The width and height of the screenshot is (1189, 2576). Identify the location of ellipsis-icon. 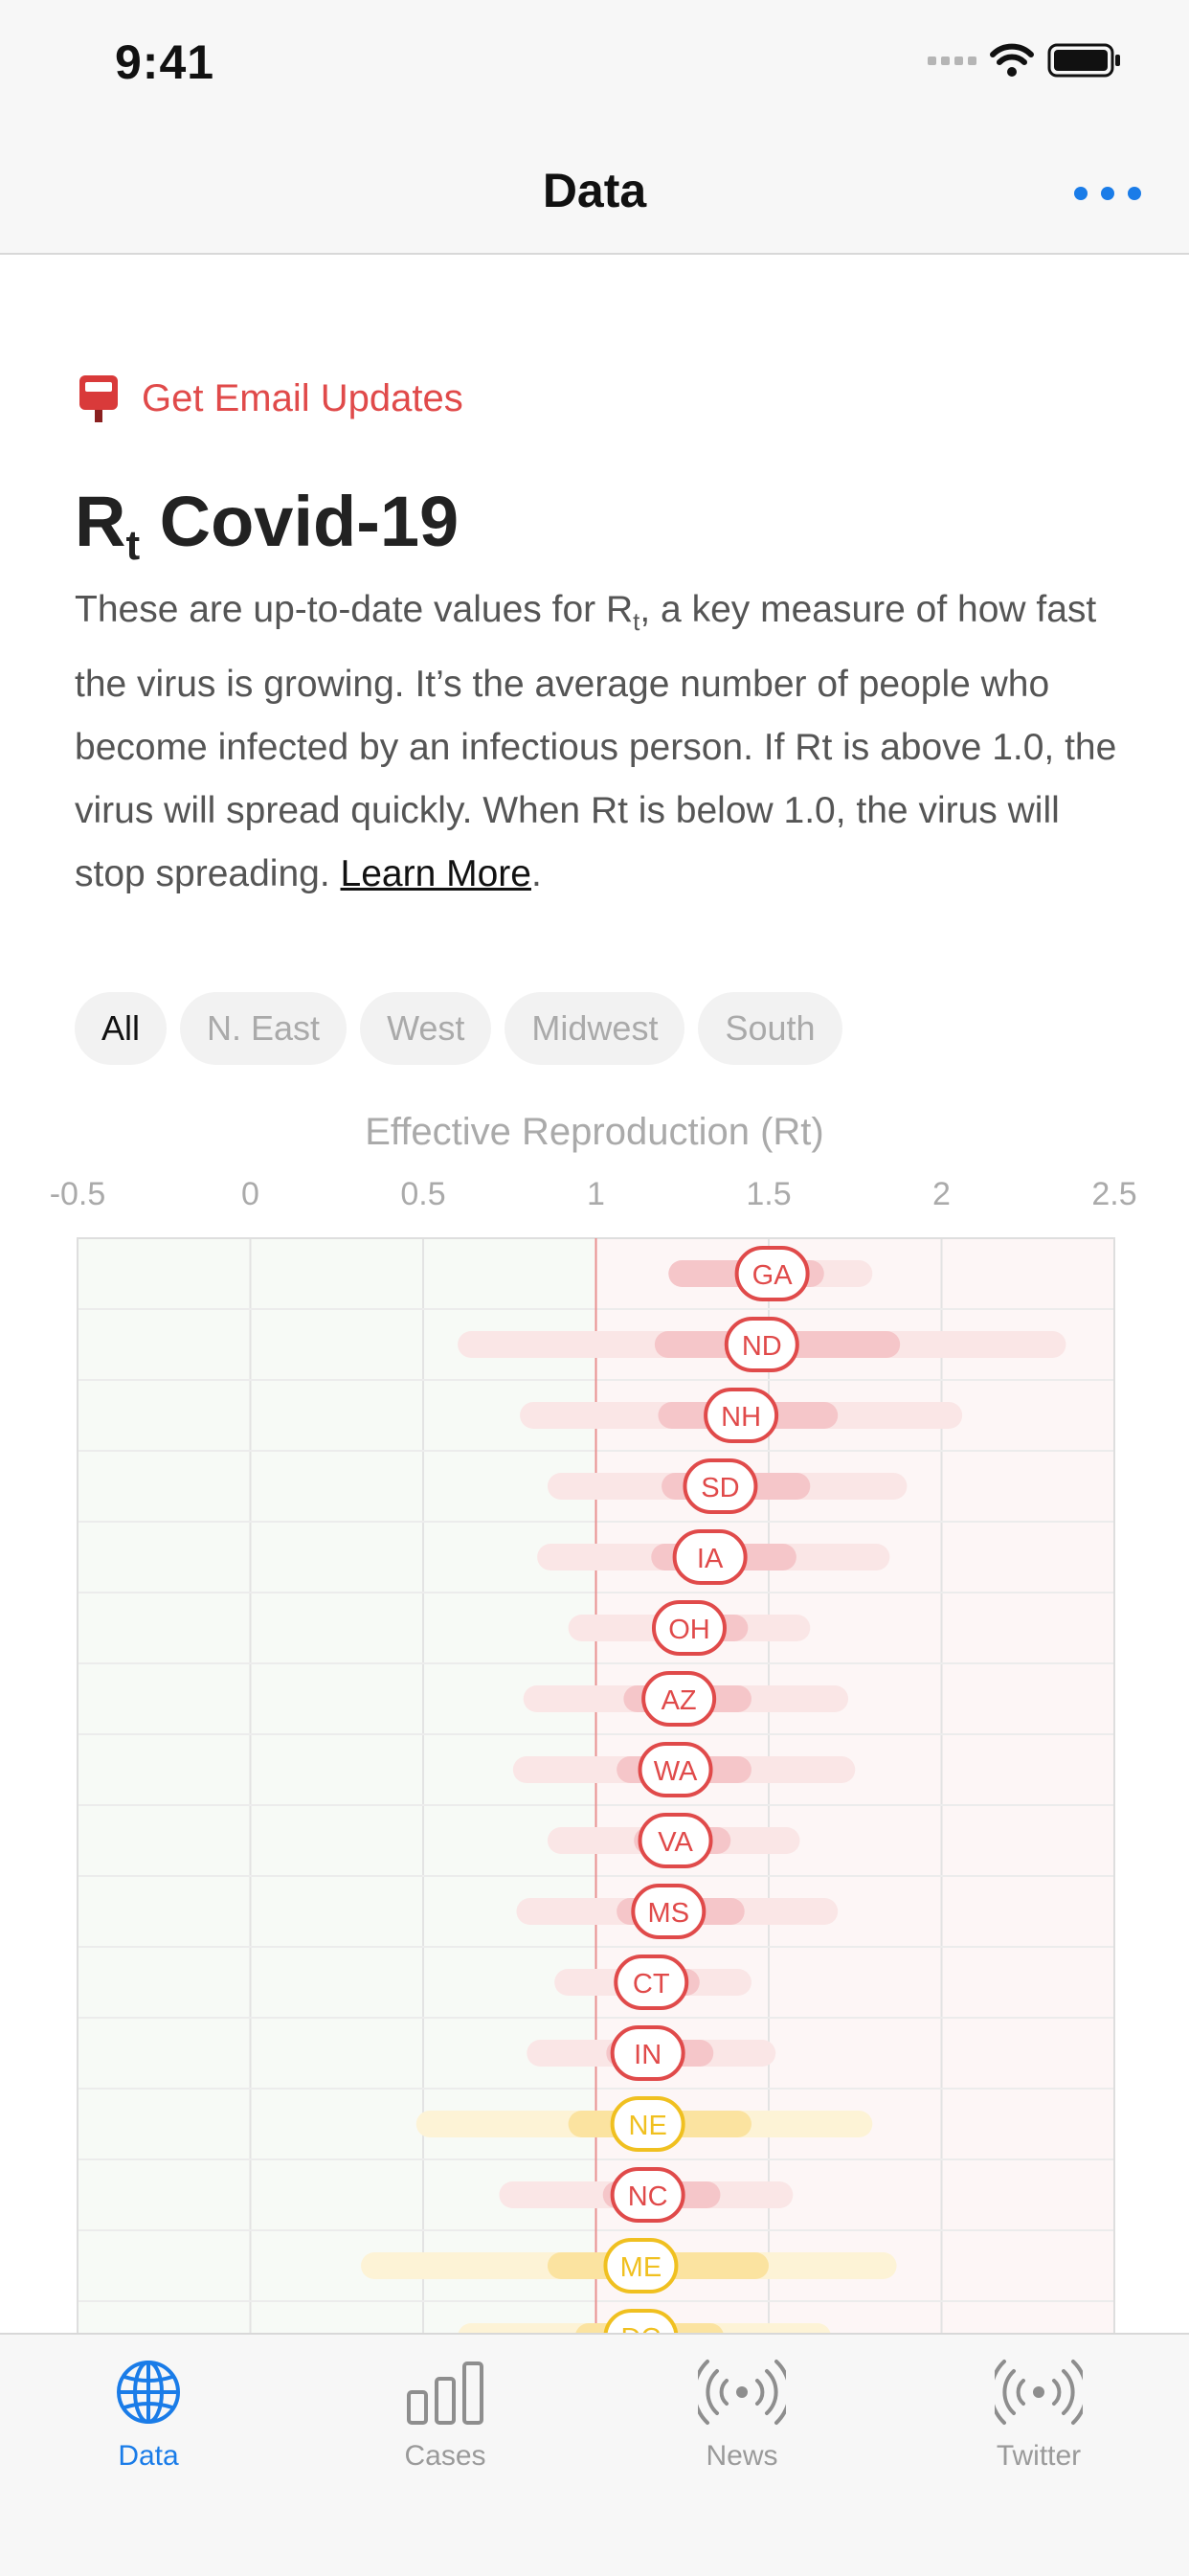
(1081, 193).